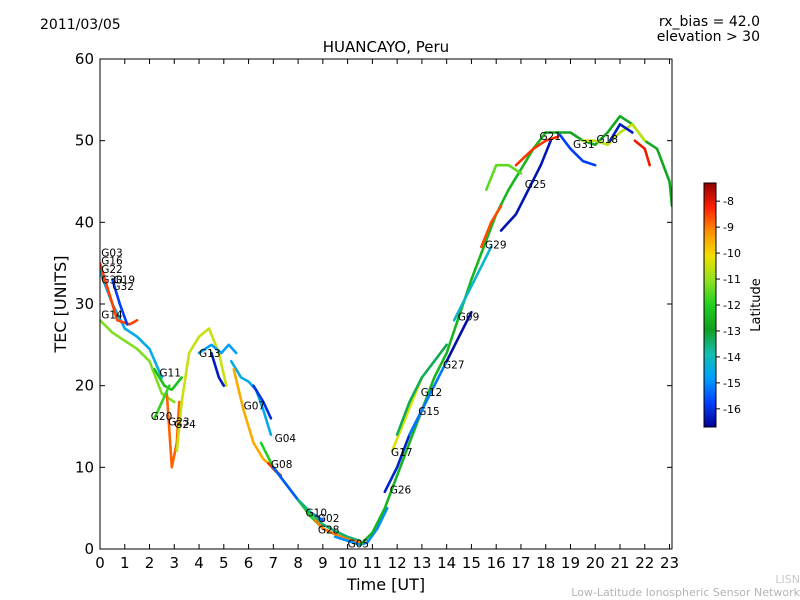  I want to click on satellite-label-g03: G03, so click(112, 254).